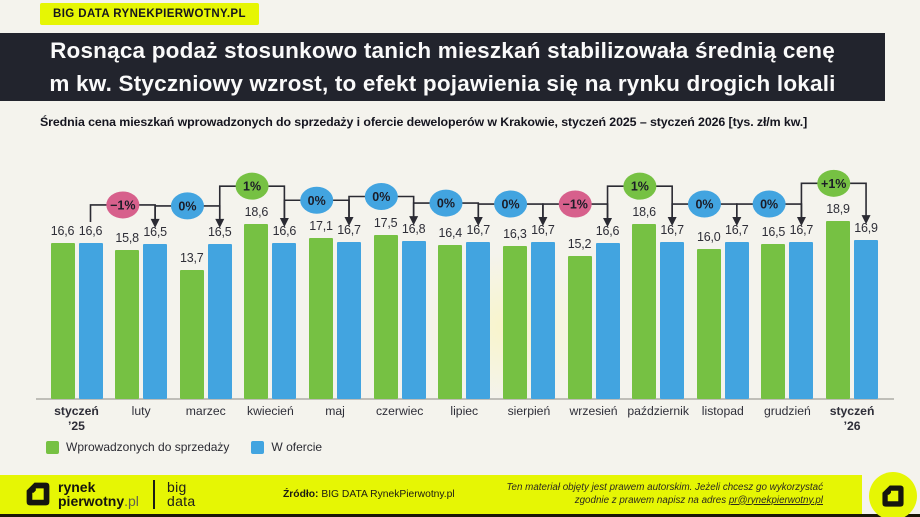 The height and width of the screenshot is (517, 920). Describe the element at coordinates (149, 14) in the screenshot. I see `brand-badge: BIG DATA RYNEKPIERWOTNY.PL` at that location.